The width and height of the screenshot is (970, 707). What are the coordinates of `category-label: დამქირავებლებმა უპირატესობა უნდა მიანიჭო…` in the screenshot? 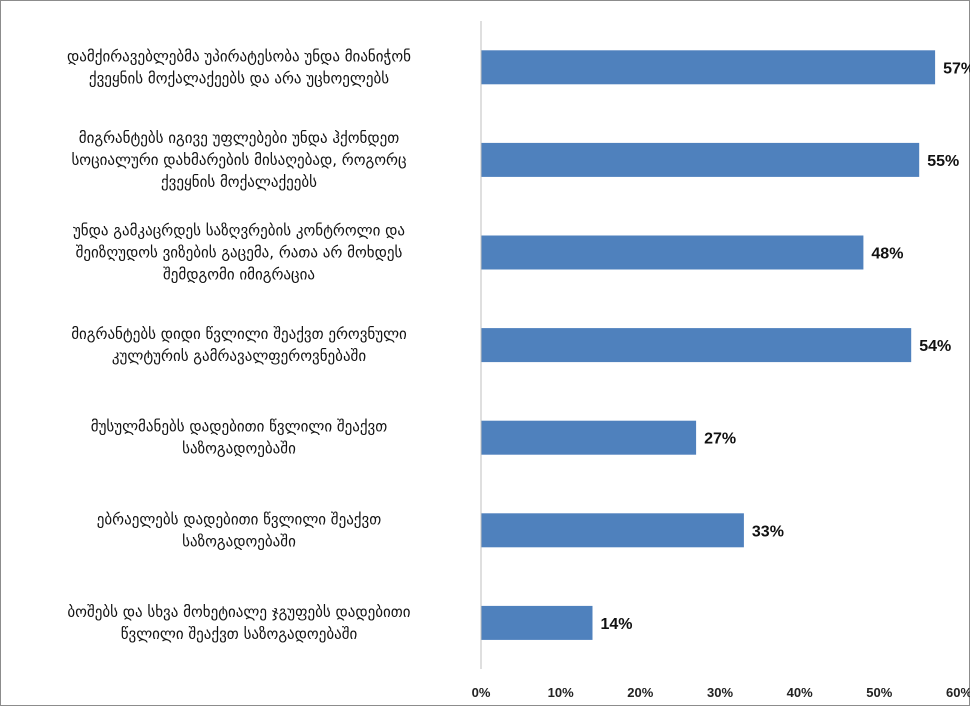 It's located at (239, 56).